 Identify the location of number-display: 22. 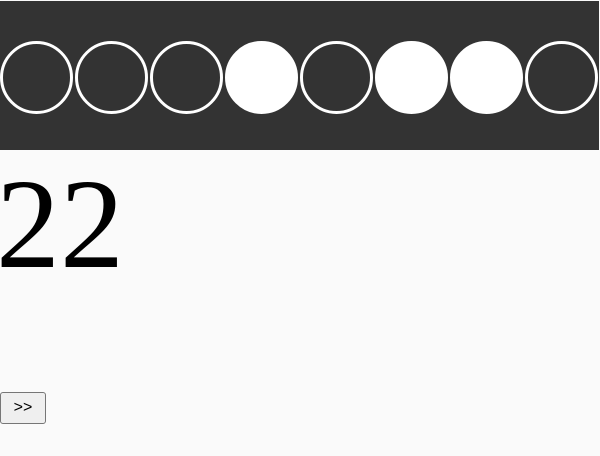
(62, 224).